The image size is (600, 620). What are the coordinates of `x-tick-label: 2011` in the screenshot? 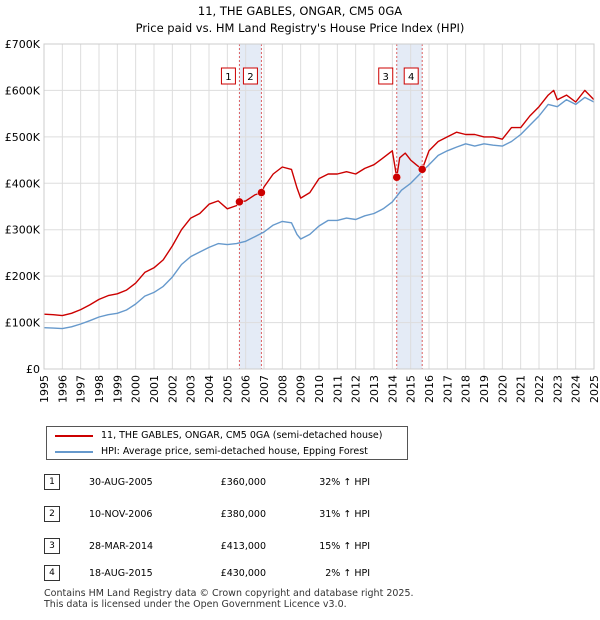 It's located at (337, 389).